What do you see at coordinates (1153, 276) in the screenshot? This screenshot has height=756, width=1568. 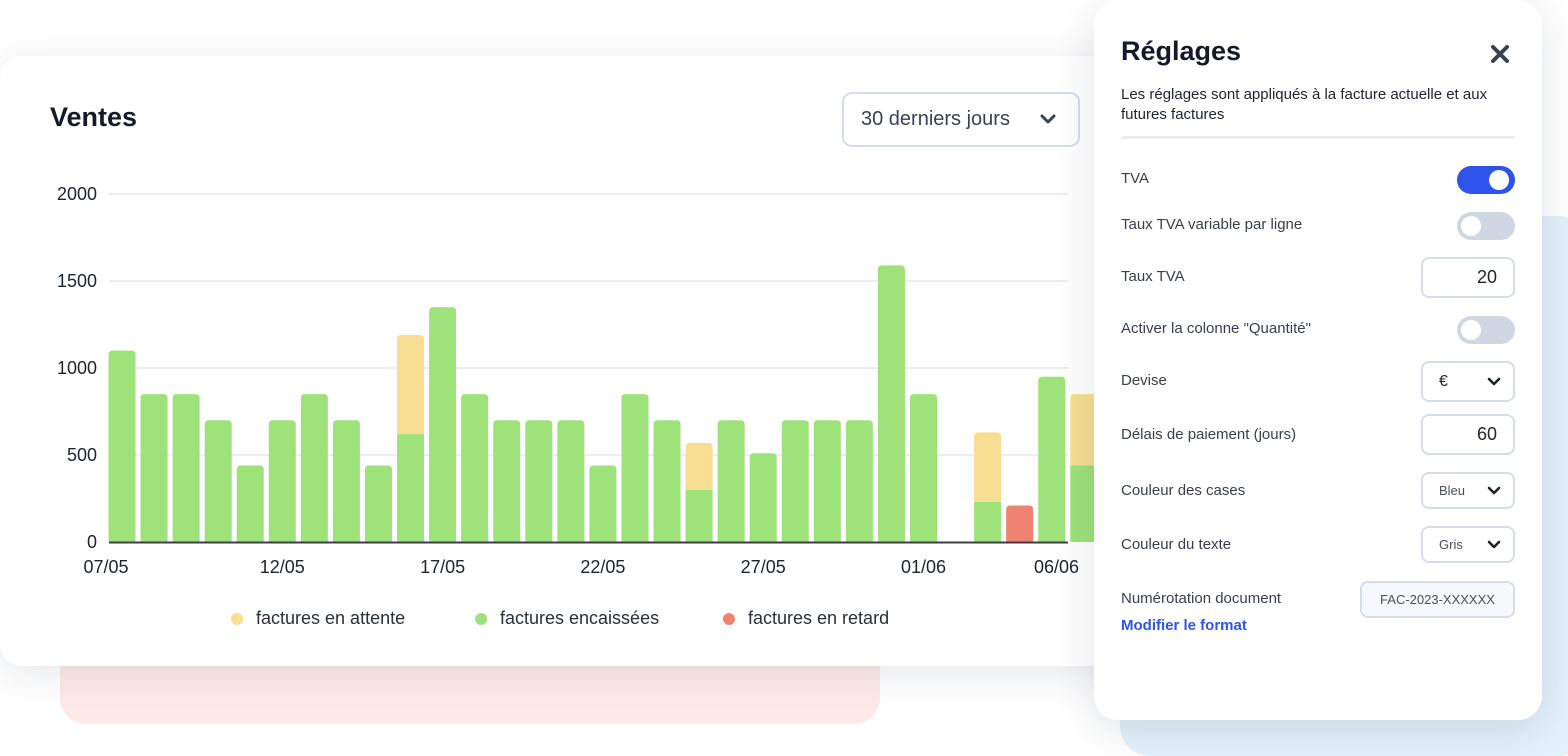 I see `tva-rate-label: Taux TVA` at bounding box center [1153, 276].